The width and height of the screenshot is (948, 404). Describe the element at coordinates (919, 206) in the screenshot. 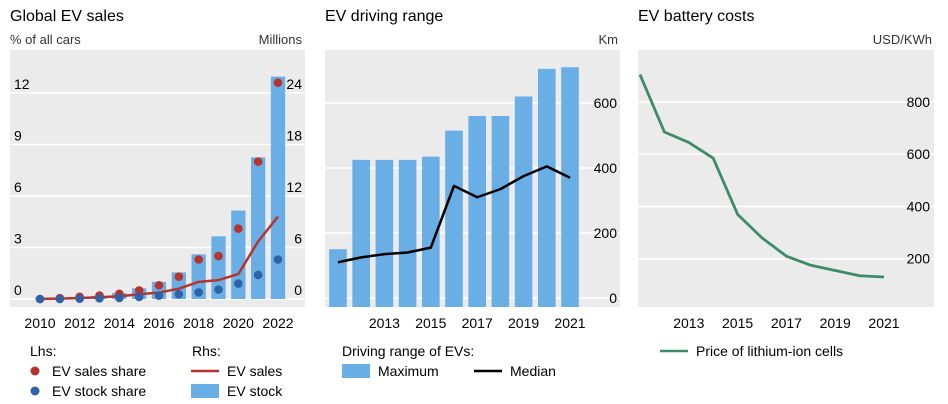

I see `panel3-y-tick: 400` at that location.